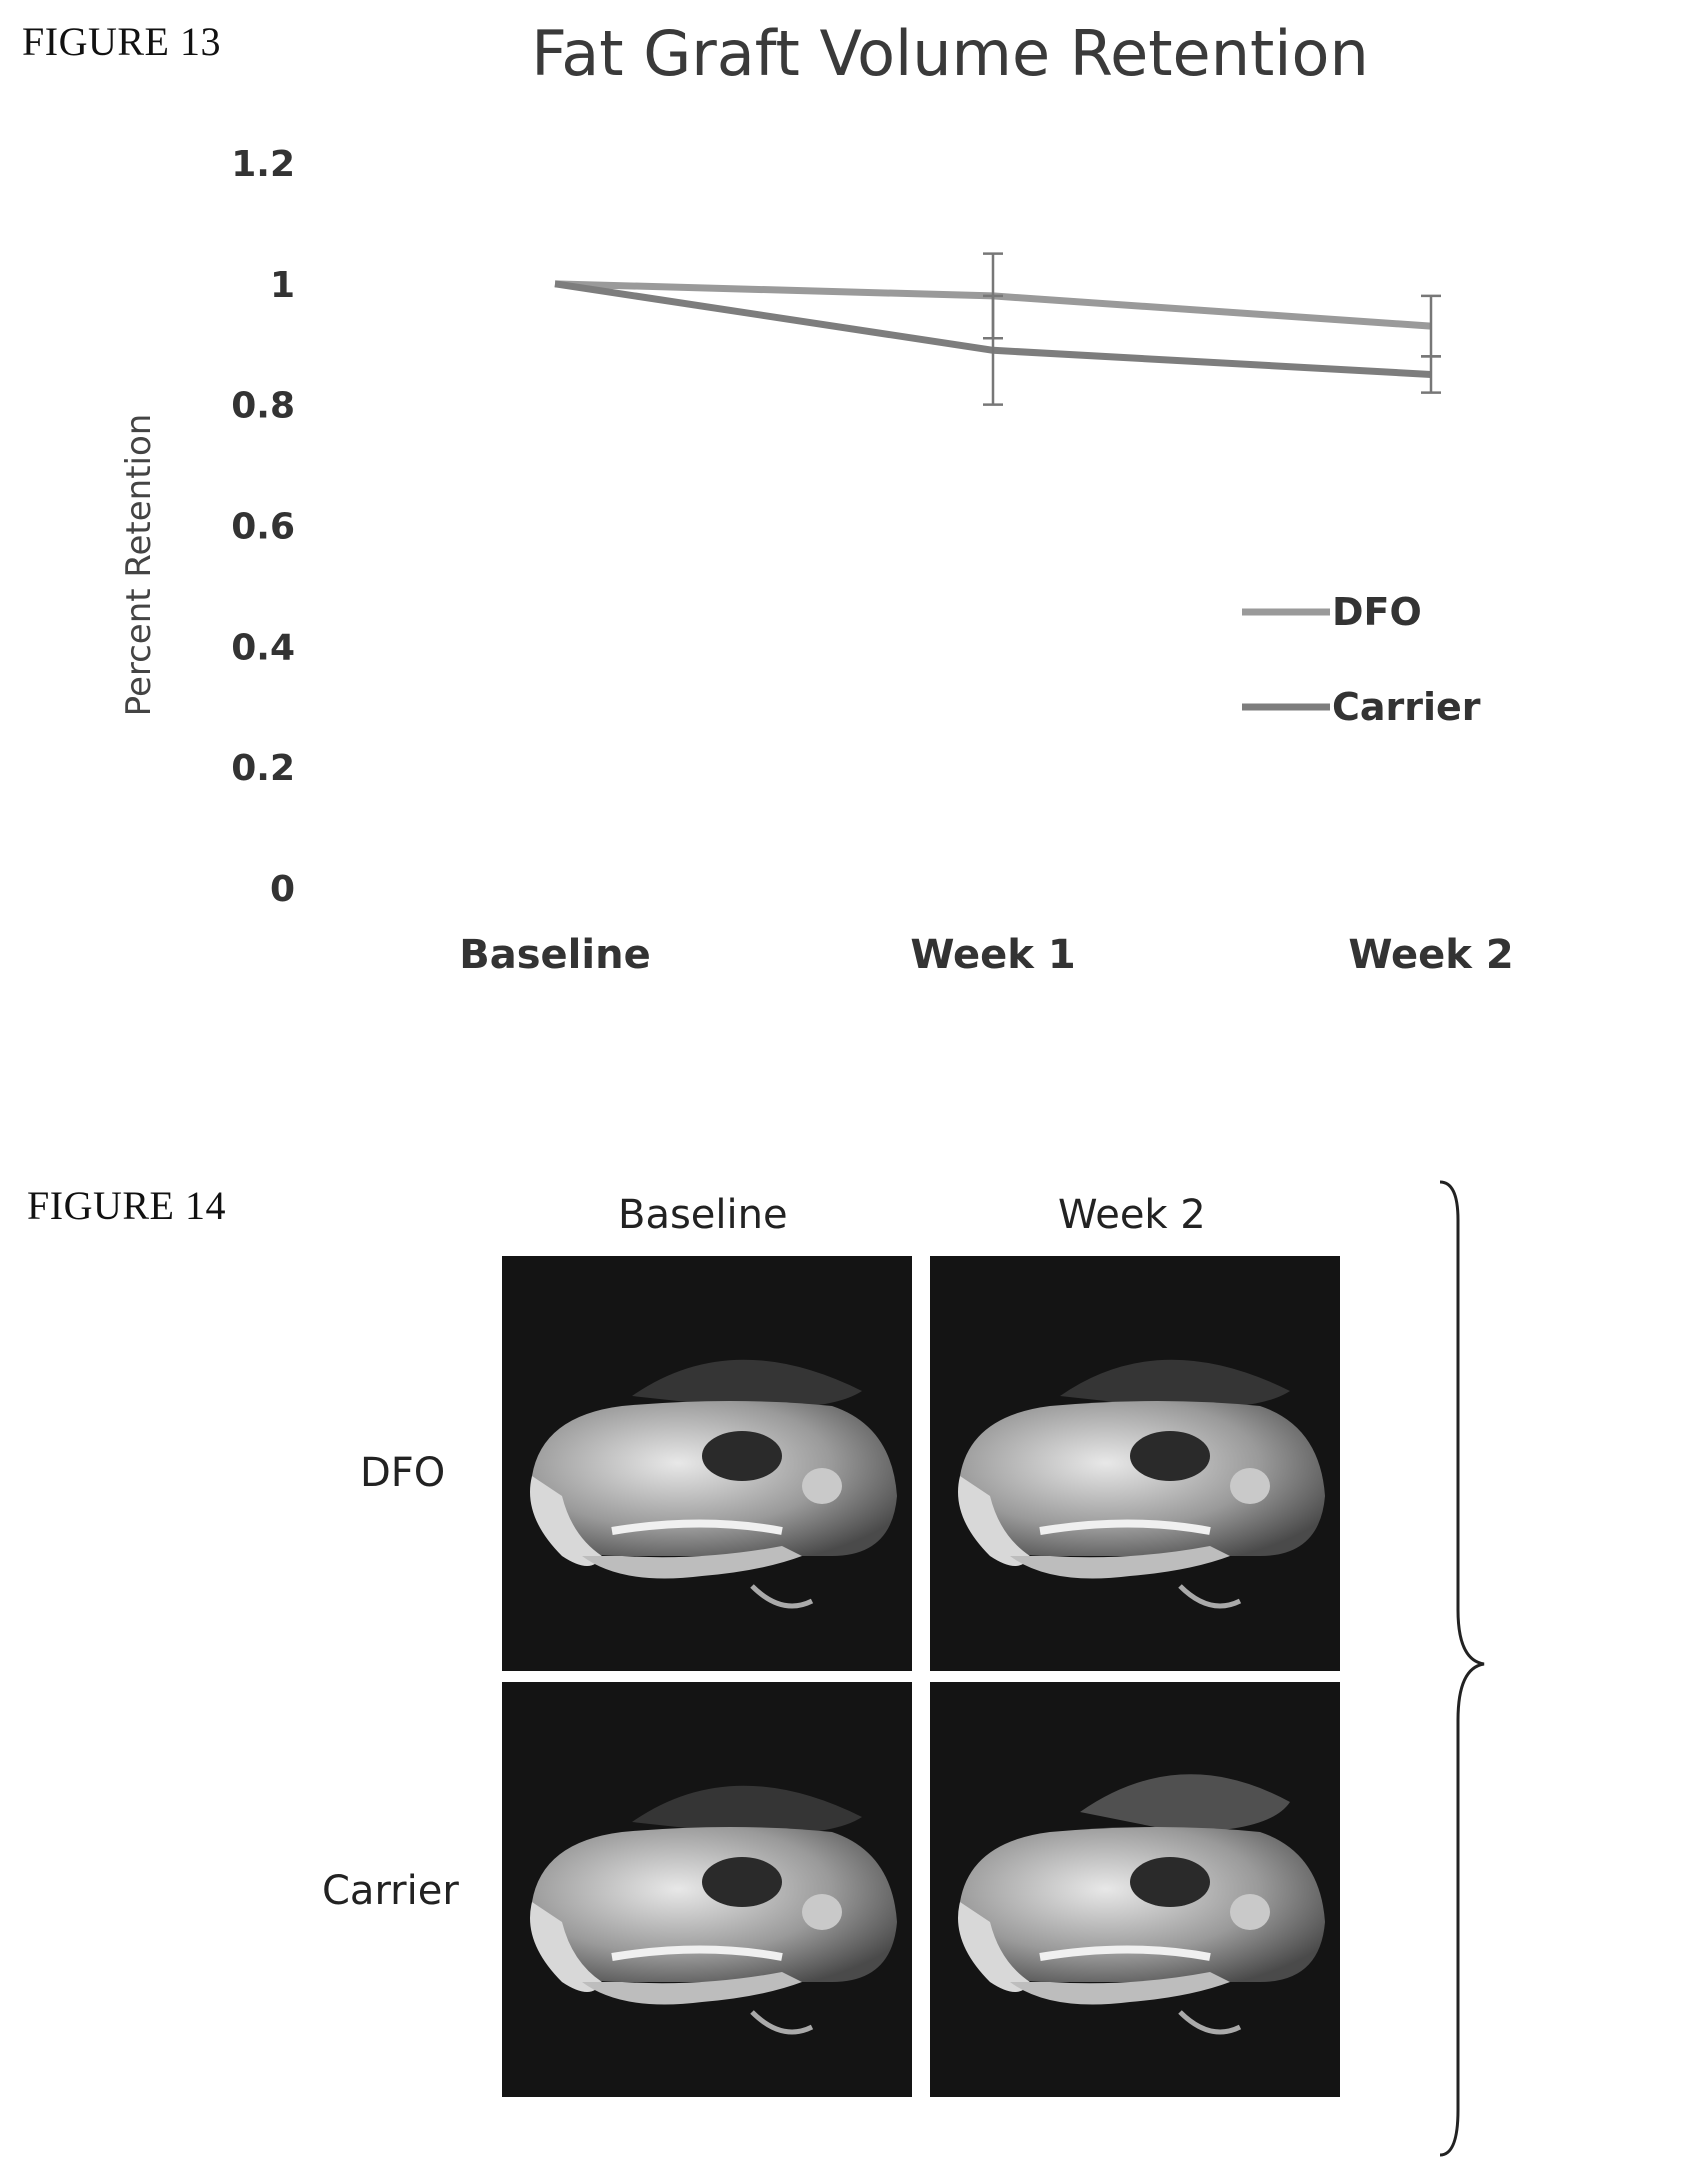  I want to click on y-tick-label: 1.2, so click(263, 164).